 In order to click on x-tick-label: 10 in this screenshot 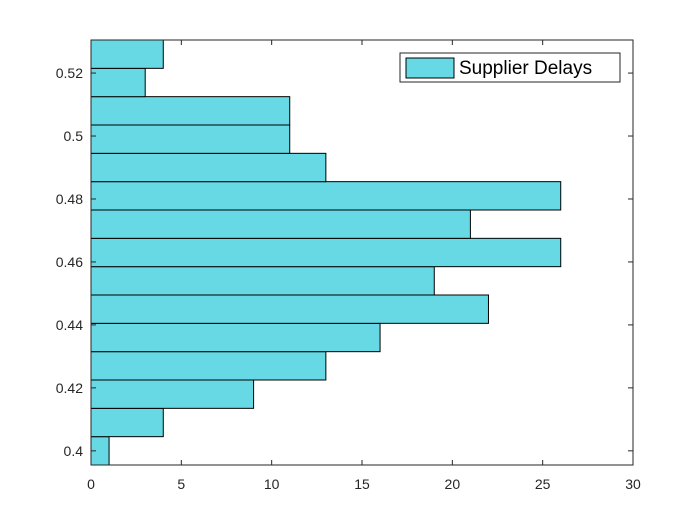, I will do `click(272, 484)`.